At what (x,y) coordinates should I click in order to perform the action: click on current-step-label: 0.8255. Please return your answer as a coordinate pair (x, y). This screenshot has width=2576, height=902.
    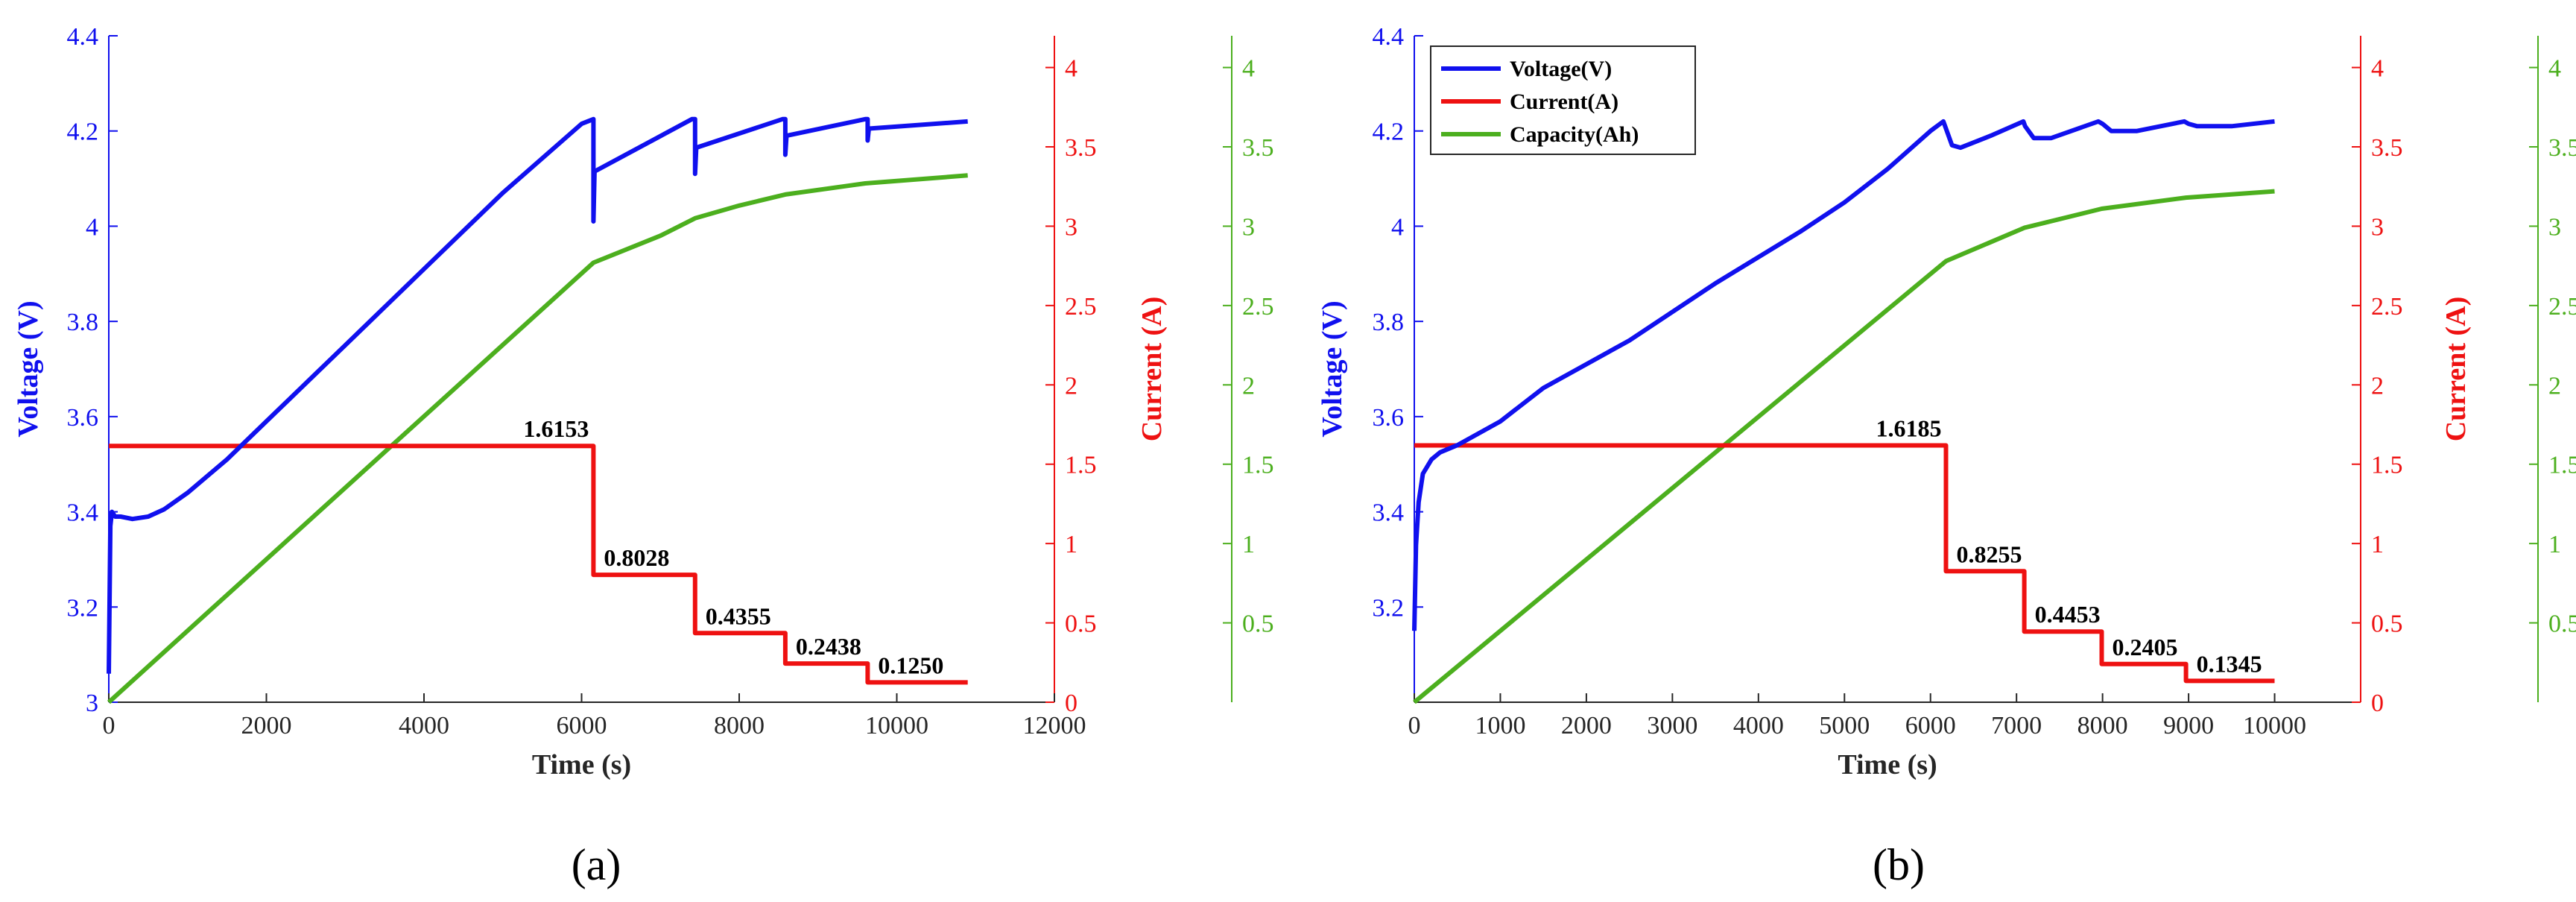
    Looking at the image, I should click on (1989, 553).